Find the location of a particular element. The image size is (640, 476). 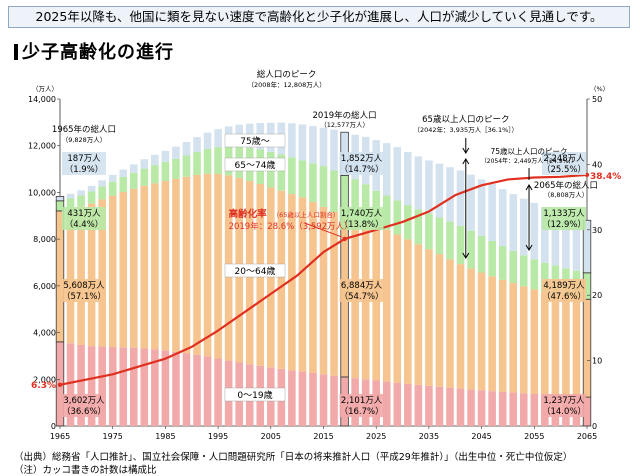

page-title: 少子高齢化の進行 is located at coordinates (94, 51).